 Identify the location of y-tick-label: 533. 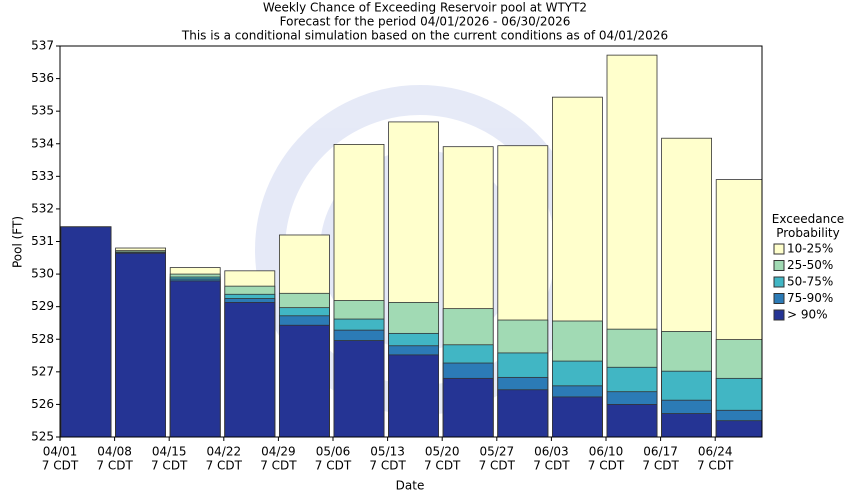
(42, 176).